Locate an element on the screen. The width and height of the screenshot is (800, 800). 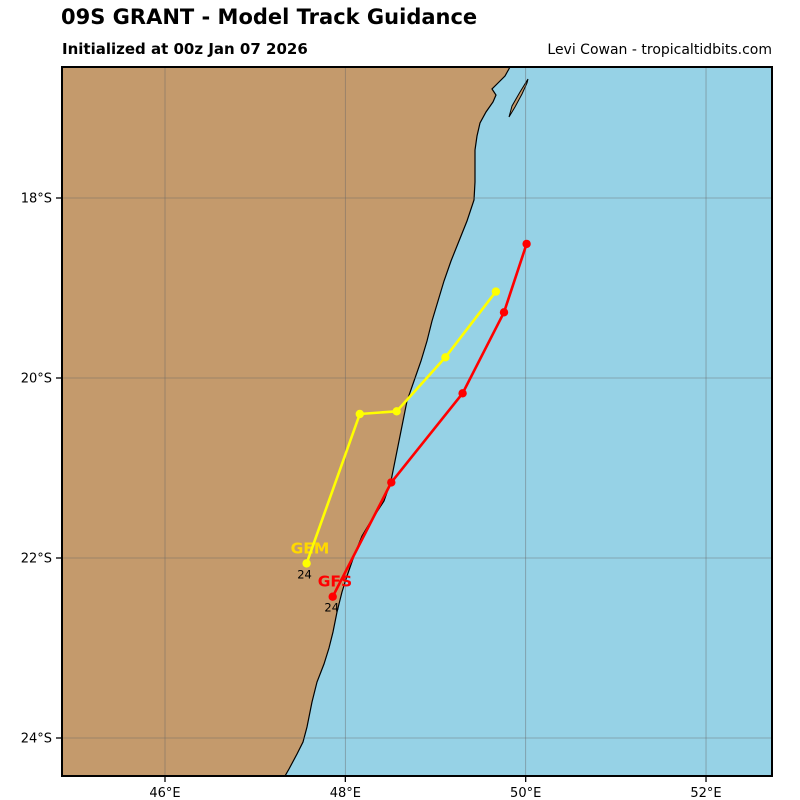
y-tick-label: 22°S is located at coordinates (36, 559).